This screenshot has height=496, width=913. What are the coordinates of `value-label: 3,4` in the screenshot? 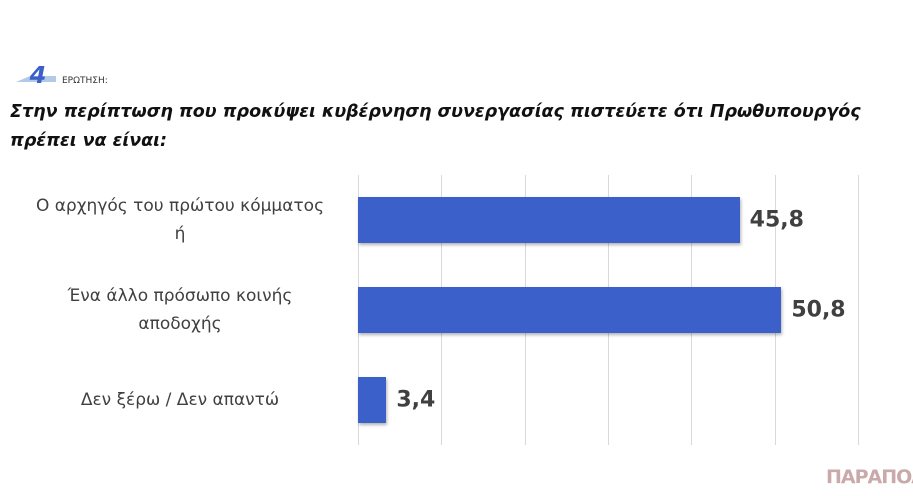 It's located at (416, 400).